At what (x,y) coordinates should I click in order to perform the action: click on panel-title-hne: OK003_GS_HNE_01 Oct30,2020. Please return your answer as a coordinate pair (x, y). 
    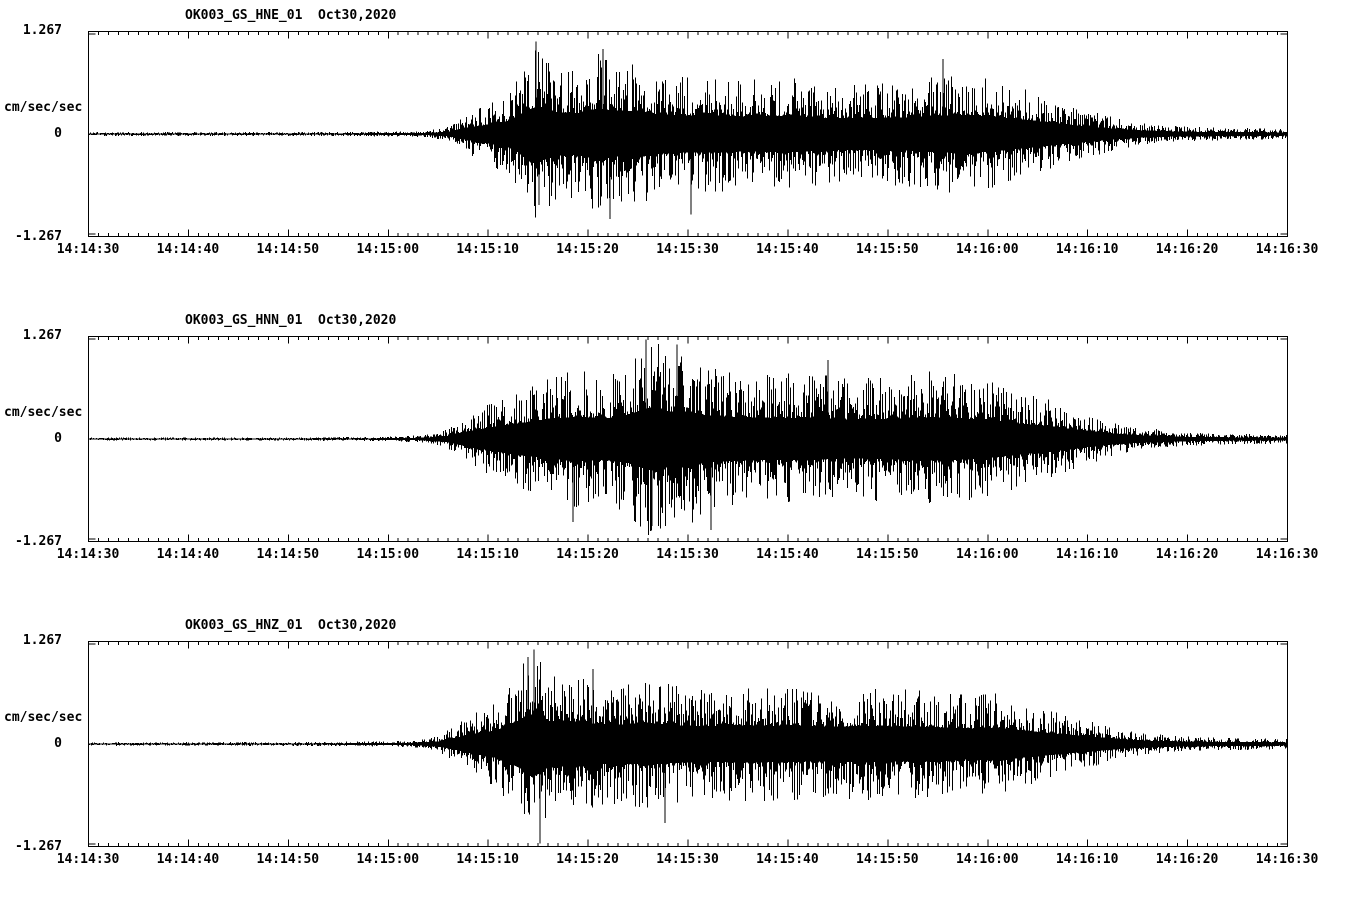
    Looking at the image, I should click on (291, 15).